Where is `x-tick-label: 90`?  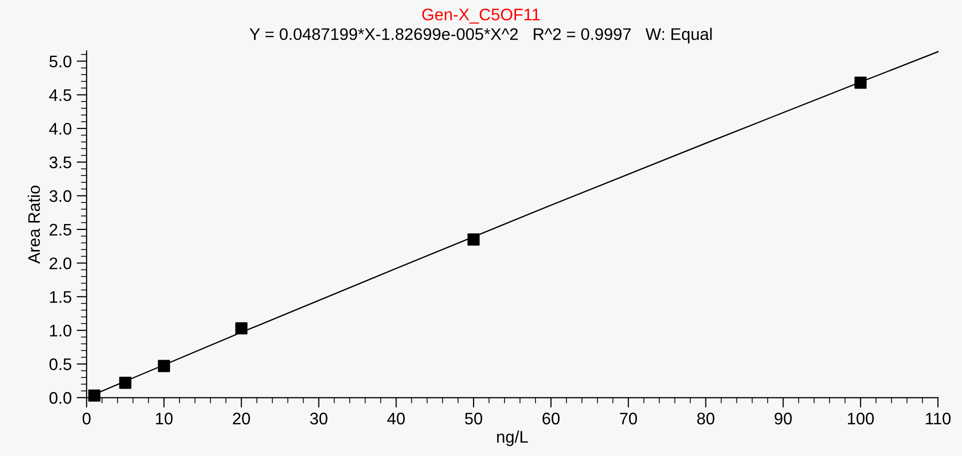 x-tick-label: 90 is located at coordinates (783, 418).